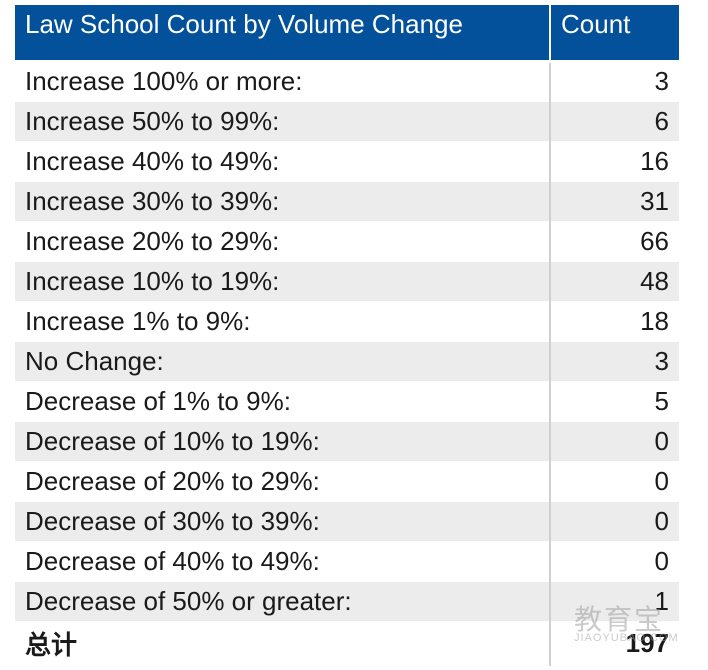  I want to click on row-label: Increase 20% to 29%:, so click(282, 241).